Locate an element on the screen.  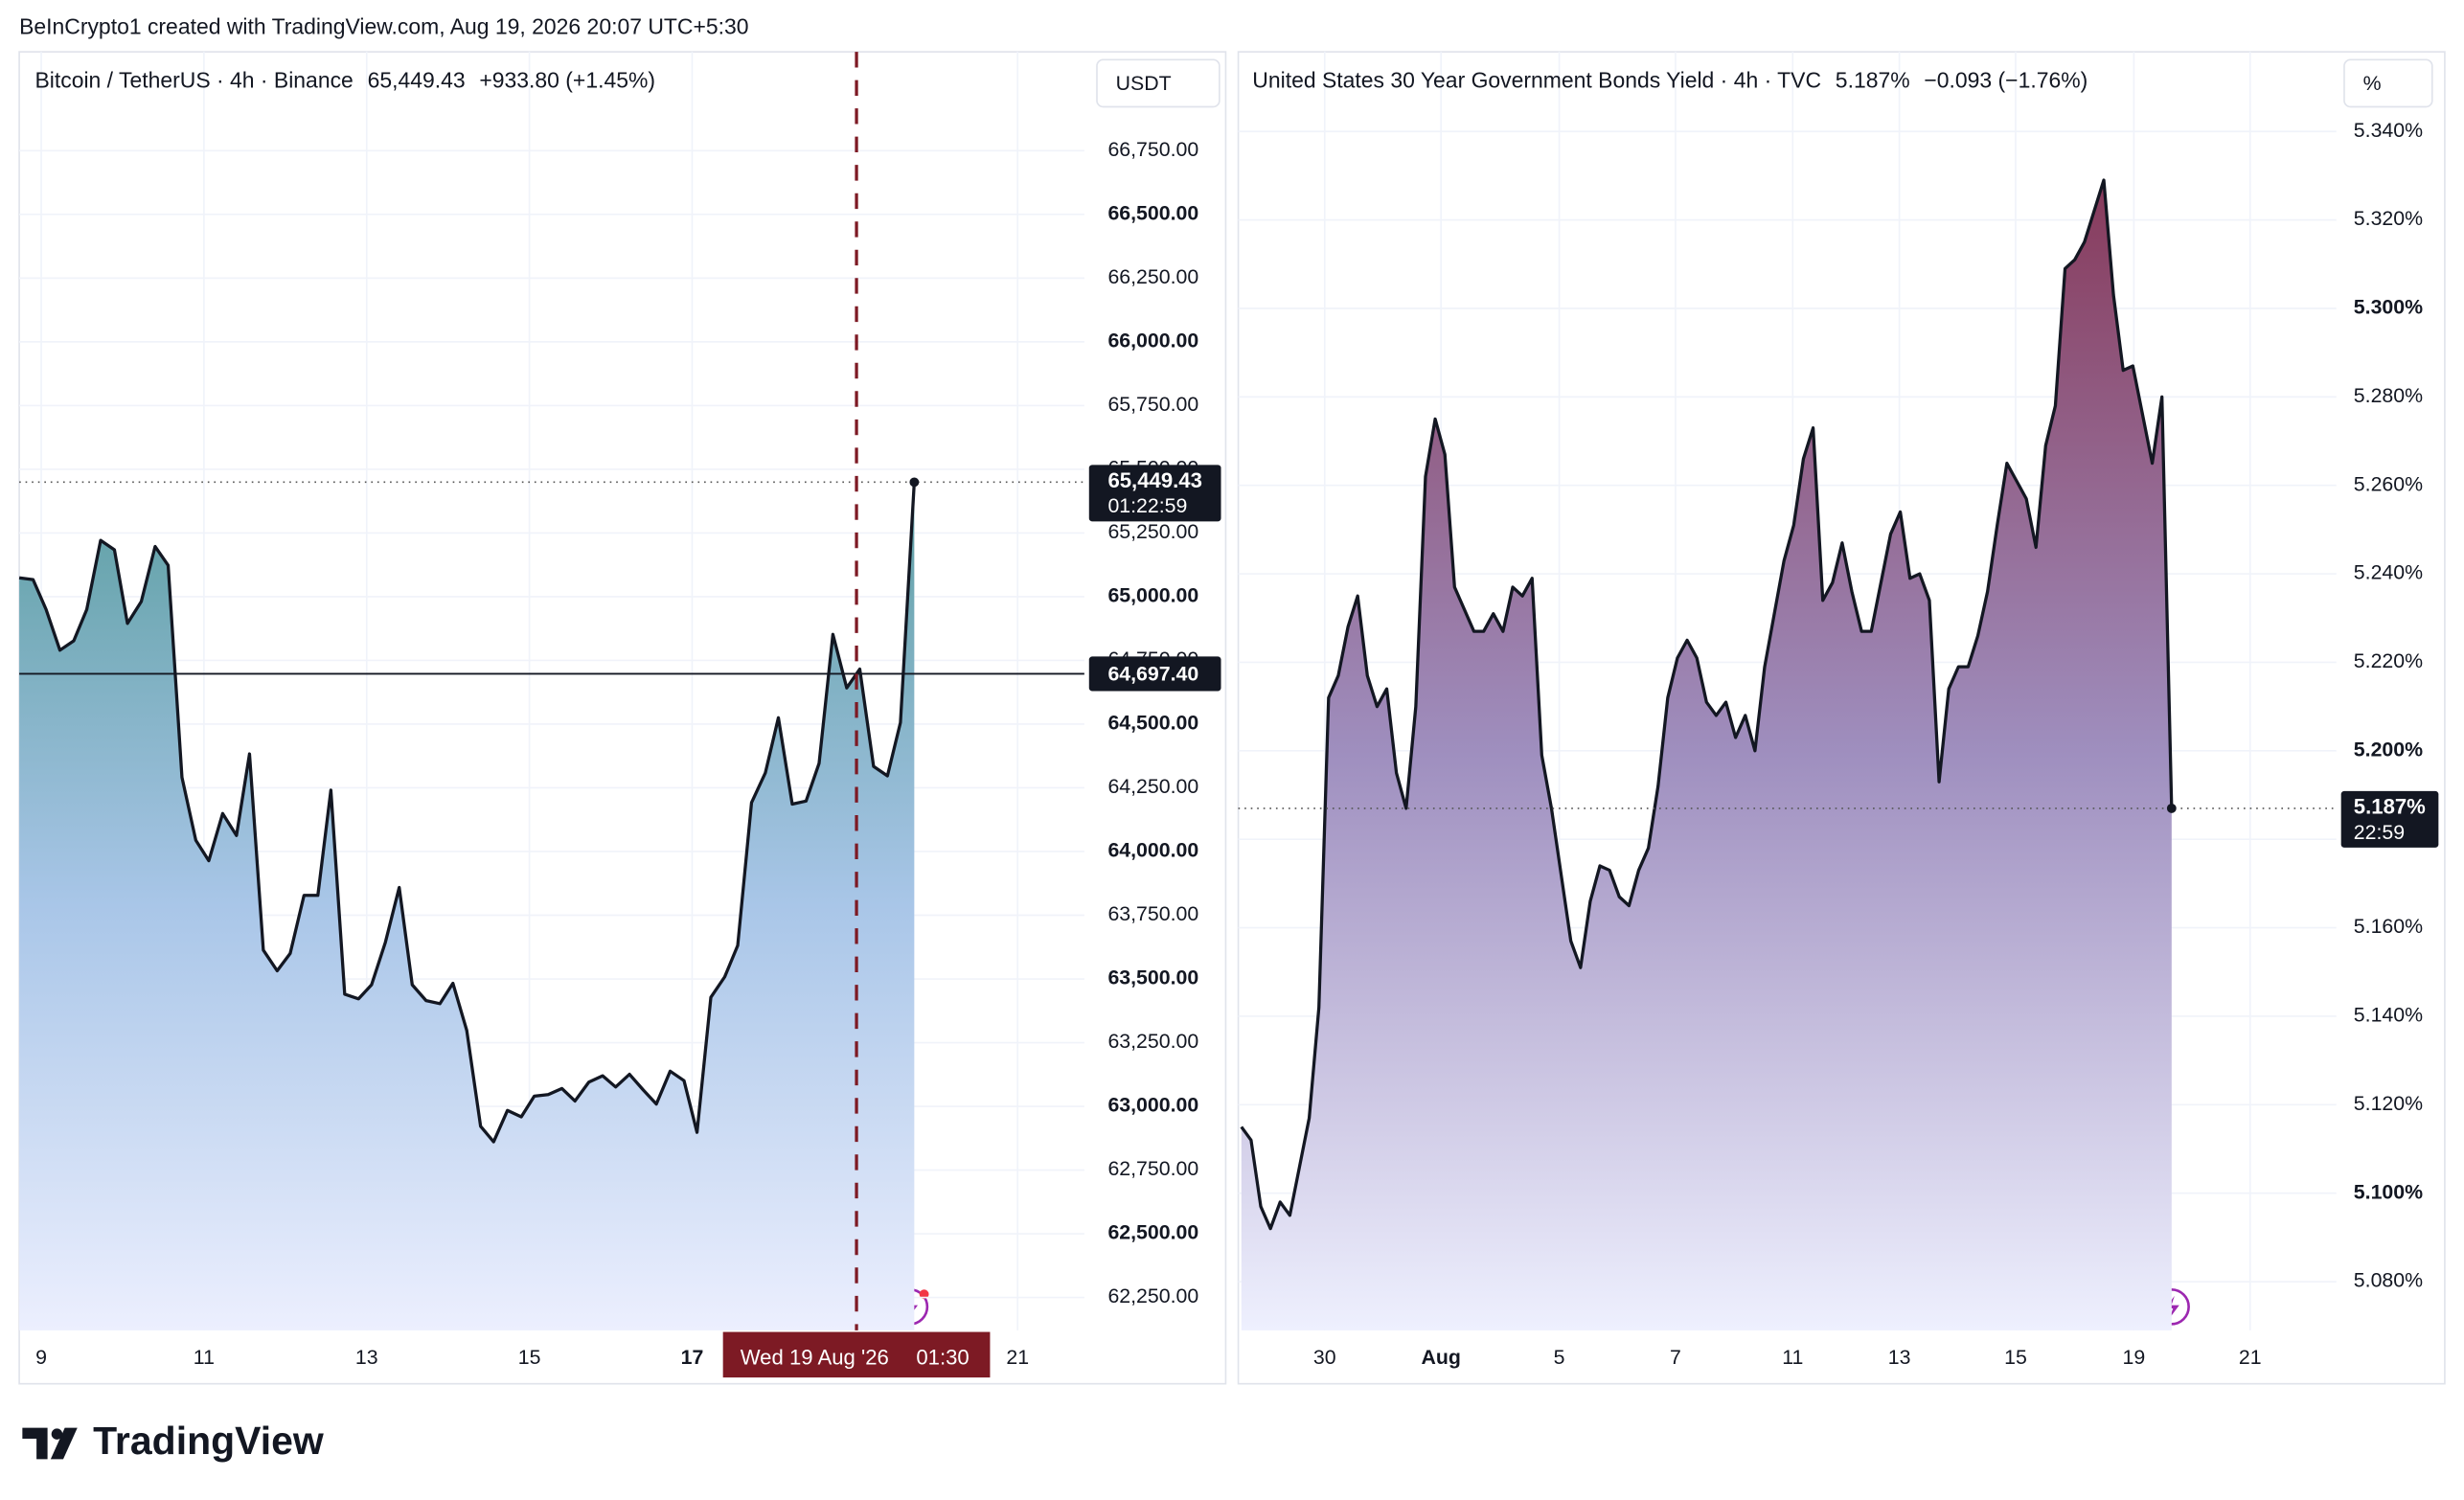
y-tick-label: 66,000.00 is located at coordinates (1152, 341).